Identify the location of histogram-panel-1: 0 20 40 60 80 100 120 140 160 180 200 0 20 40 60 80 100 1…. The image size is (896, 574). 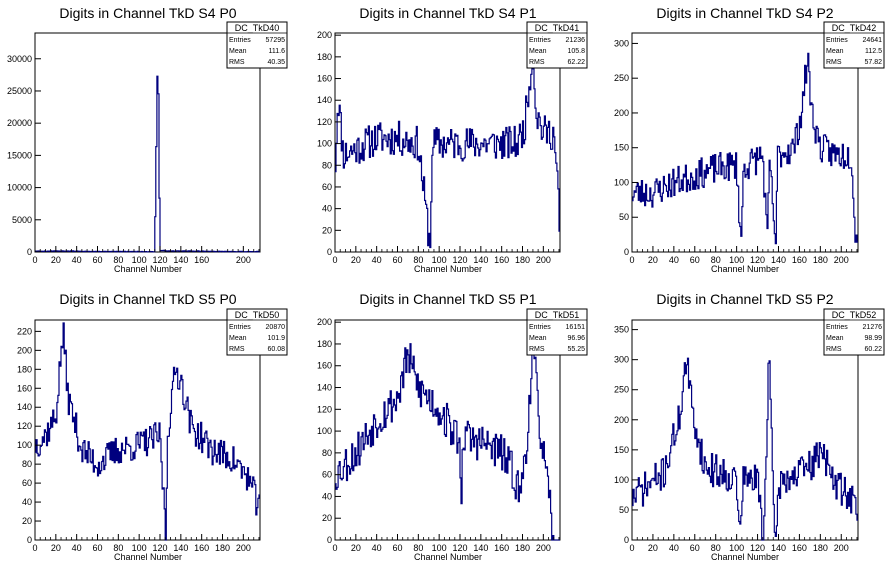
(452, 139).